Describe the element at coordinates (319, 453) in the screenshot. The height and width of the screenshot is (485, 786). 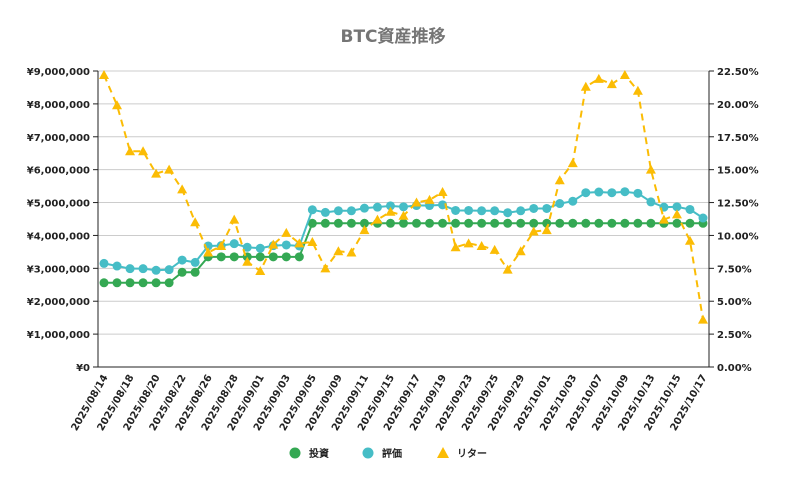
I see `legend-label: 投資` at that location.